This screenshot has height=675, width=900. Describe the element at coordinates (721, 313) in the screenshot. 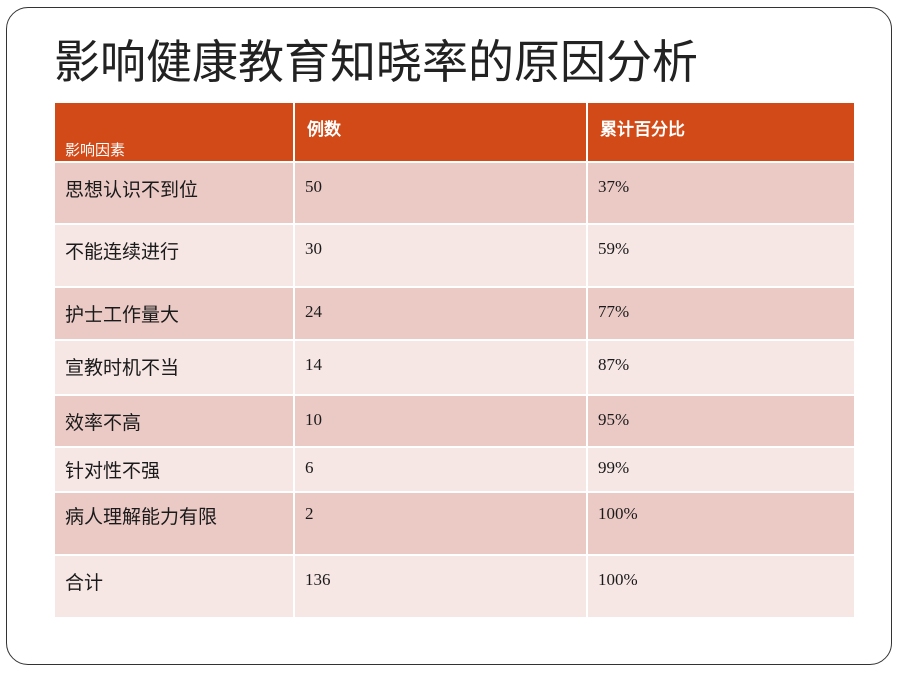

I see `cell-cumulative: 77%` at that location.